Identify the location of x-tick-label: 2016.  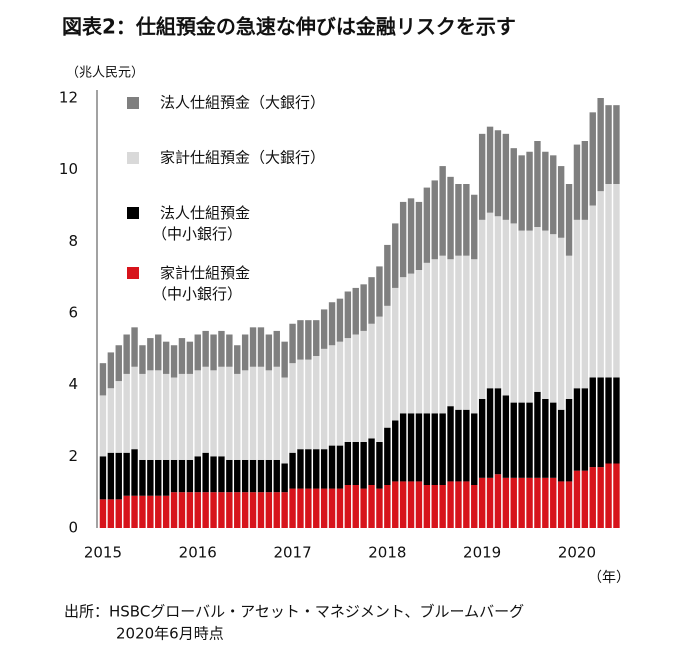
(198, 553).